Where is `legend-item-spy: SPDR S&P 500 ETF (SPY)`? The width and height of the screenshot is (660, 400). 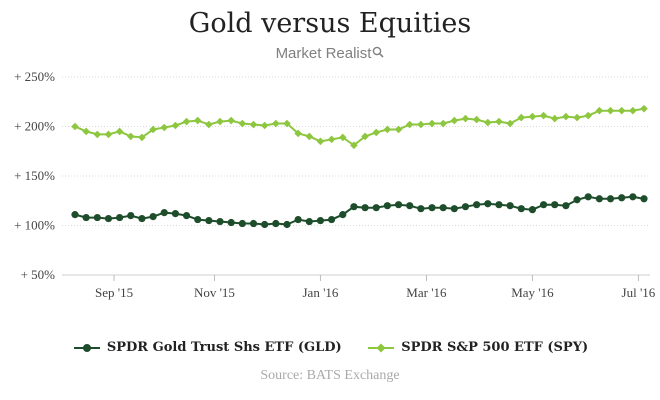 legend-item-spy: SPDR S&P 500 ETF (SPY) is located at coordinates (477, 347).